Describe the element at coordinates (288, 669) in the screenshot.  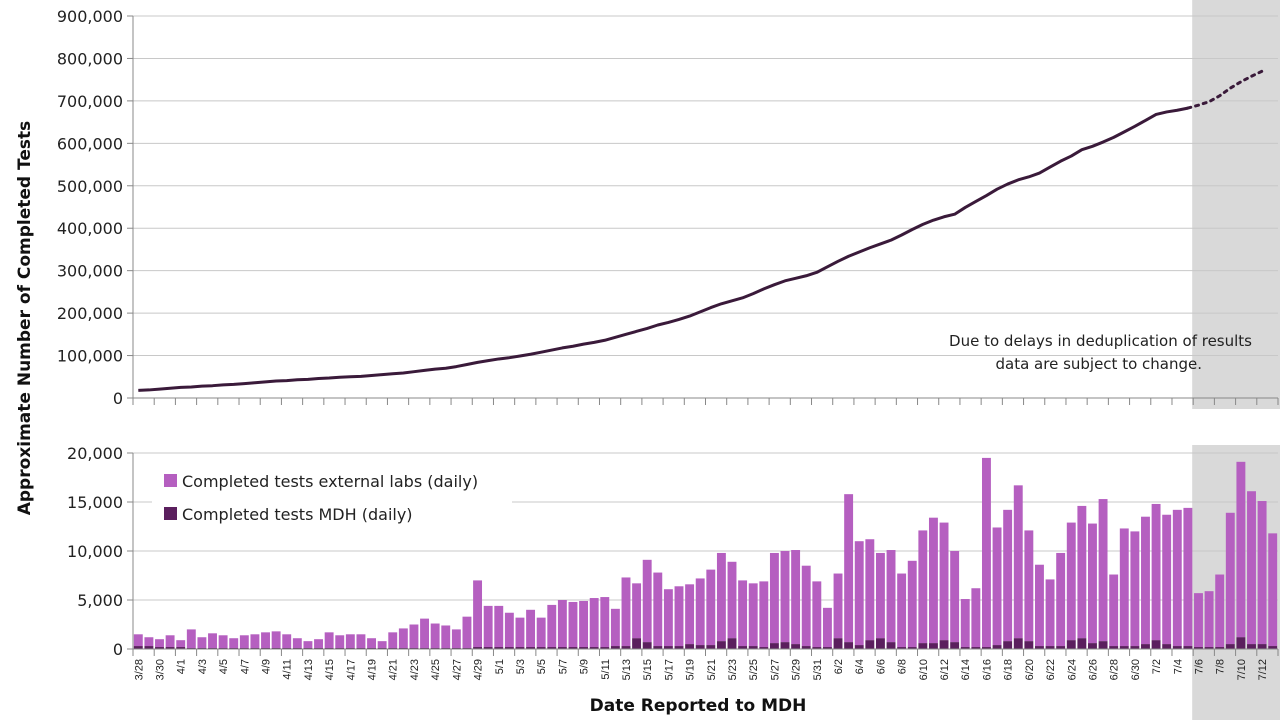
I see `x-tick-label: 4/11` at that location.